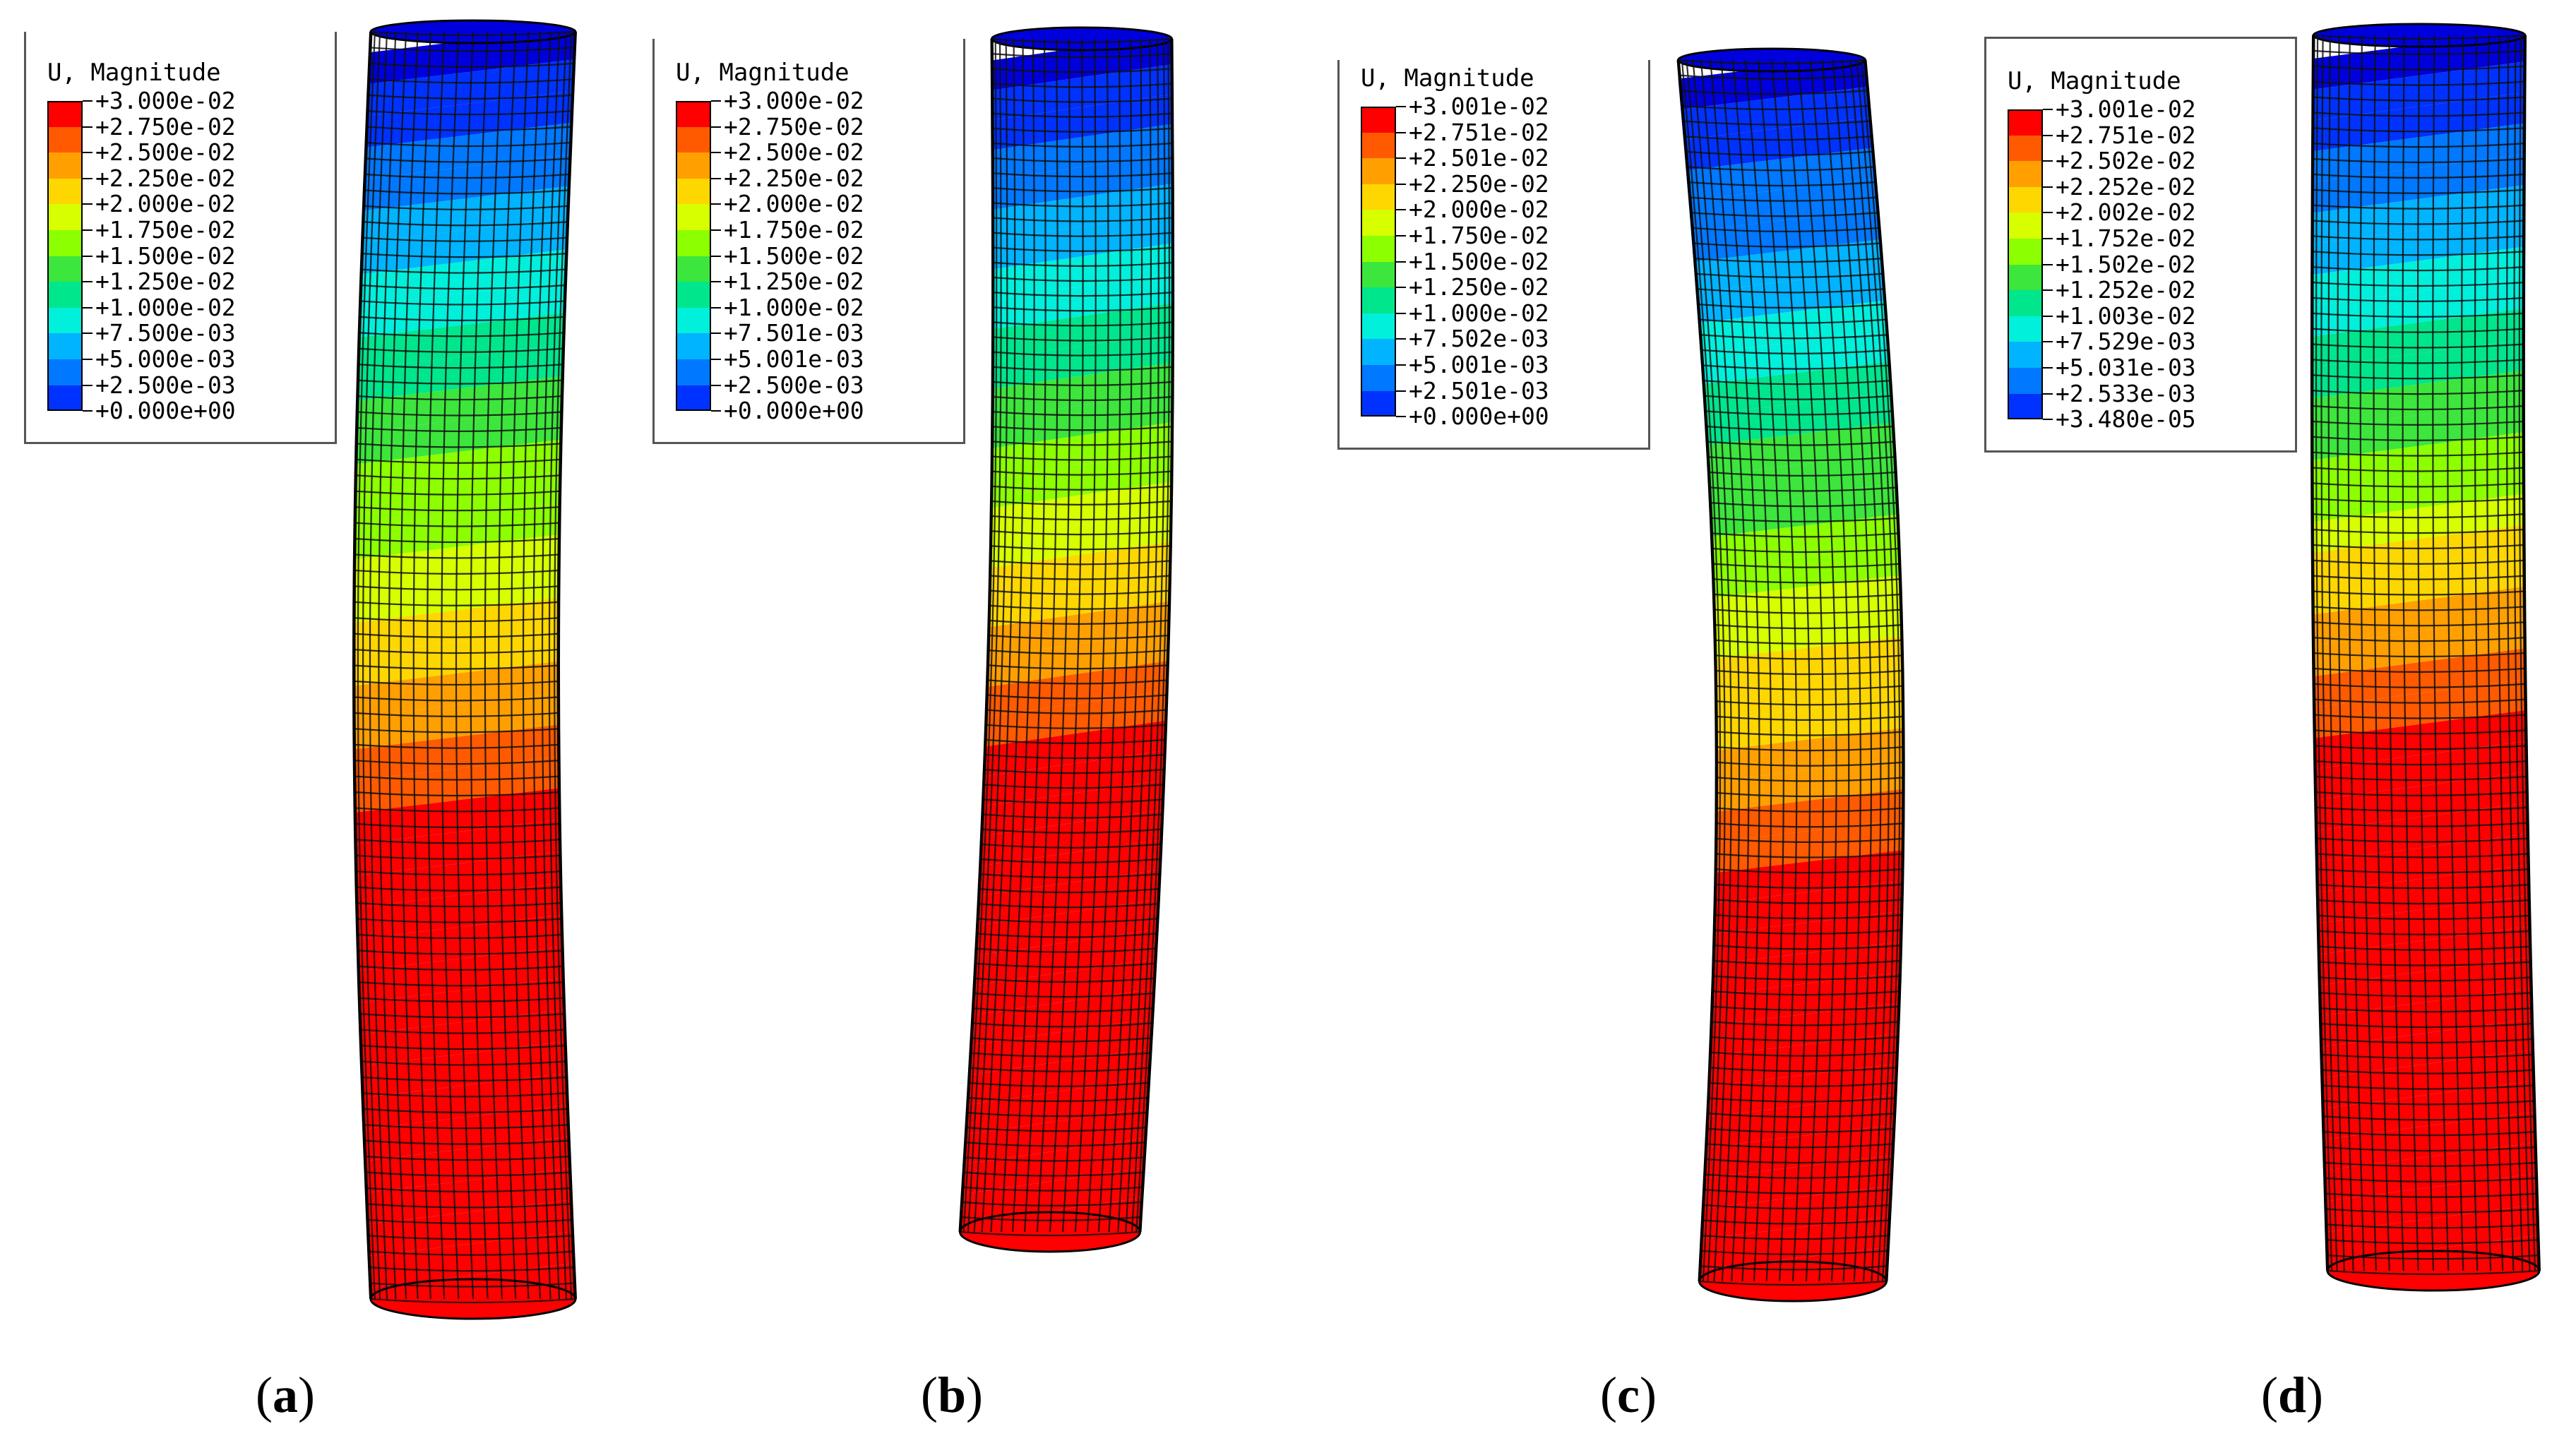  What do you see at coordinates (2126, 264) in the screenshot?
I see `legend-label: +1.502e-02` at bounding box center [2126, 264].